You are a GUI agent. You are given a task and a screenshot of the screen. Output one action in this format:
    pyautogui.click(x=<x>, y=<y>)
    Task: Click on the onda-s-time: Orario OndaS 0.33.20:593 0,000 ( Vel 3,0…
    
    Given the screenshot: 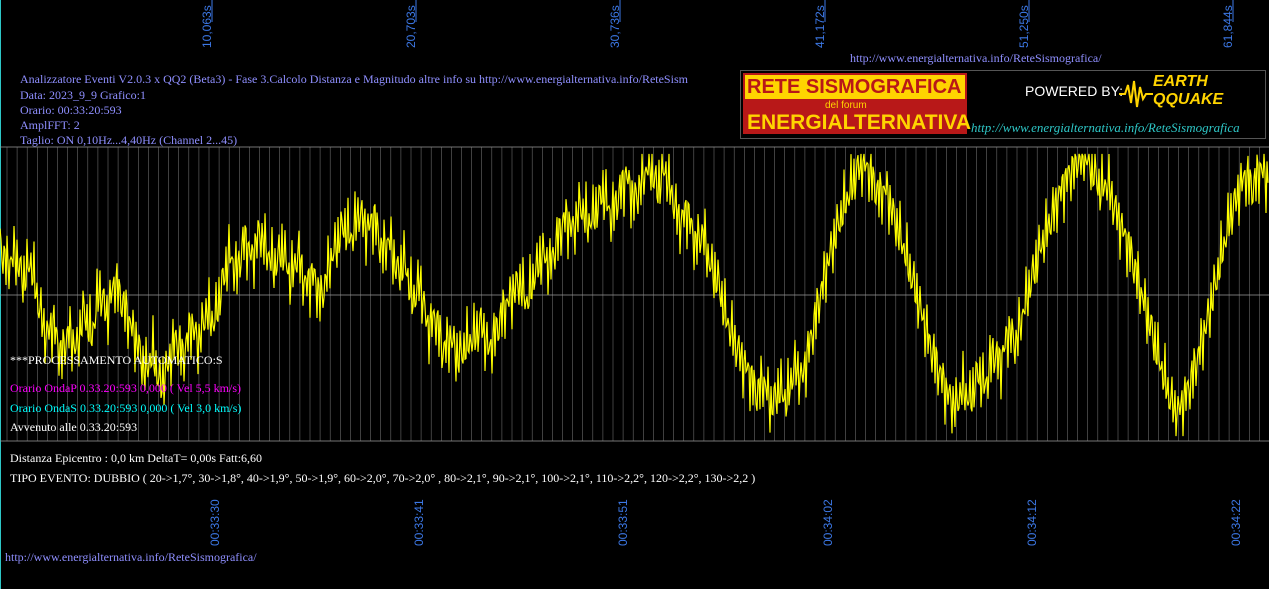 What is the action you would take?
    pyautogui.click(x=126, y=408)
    